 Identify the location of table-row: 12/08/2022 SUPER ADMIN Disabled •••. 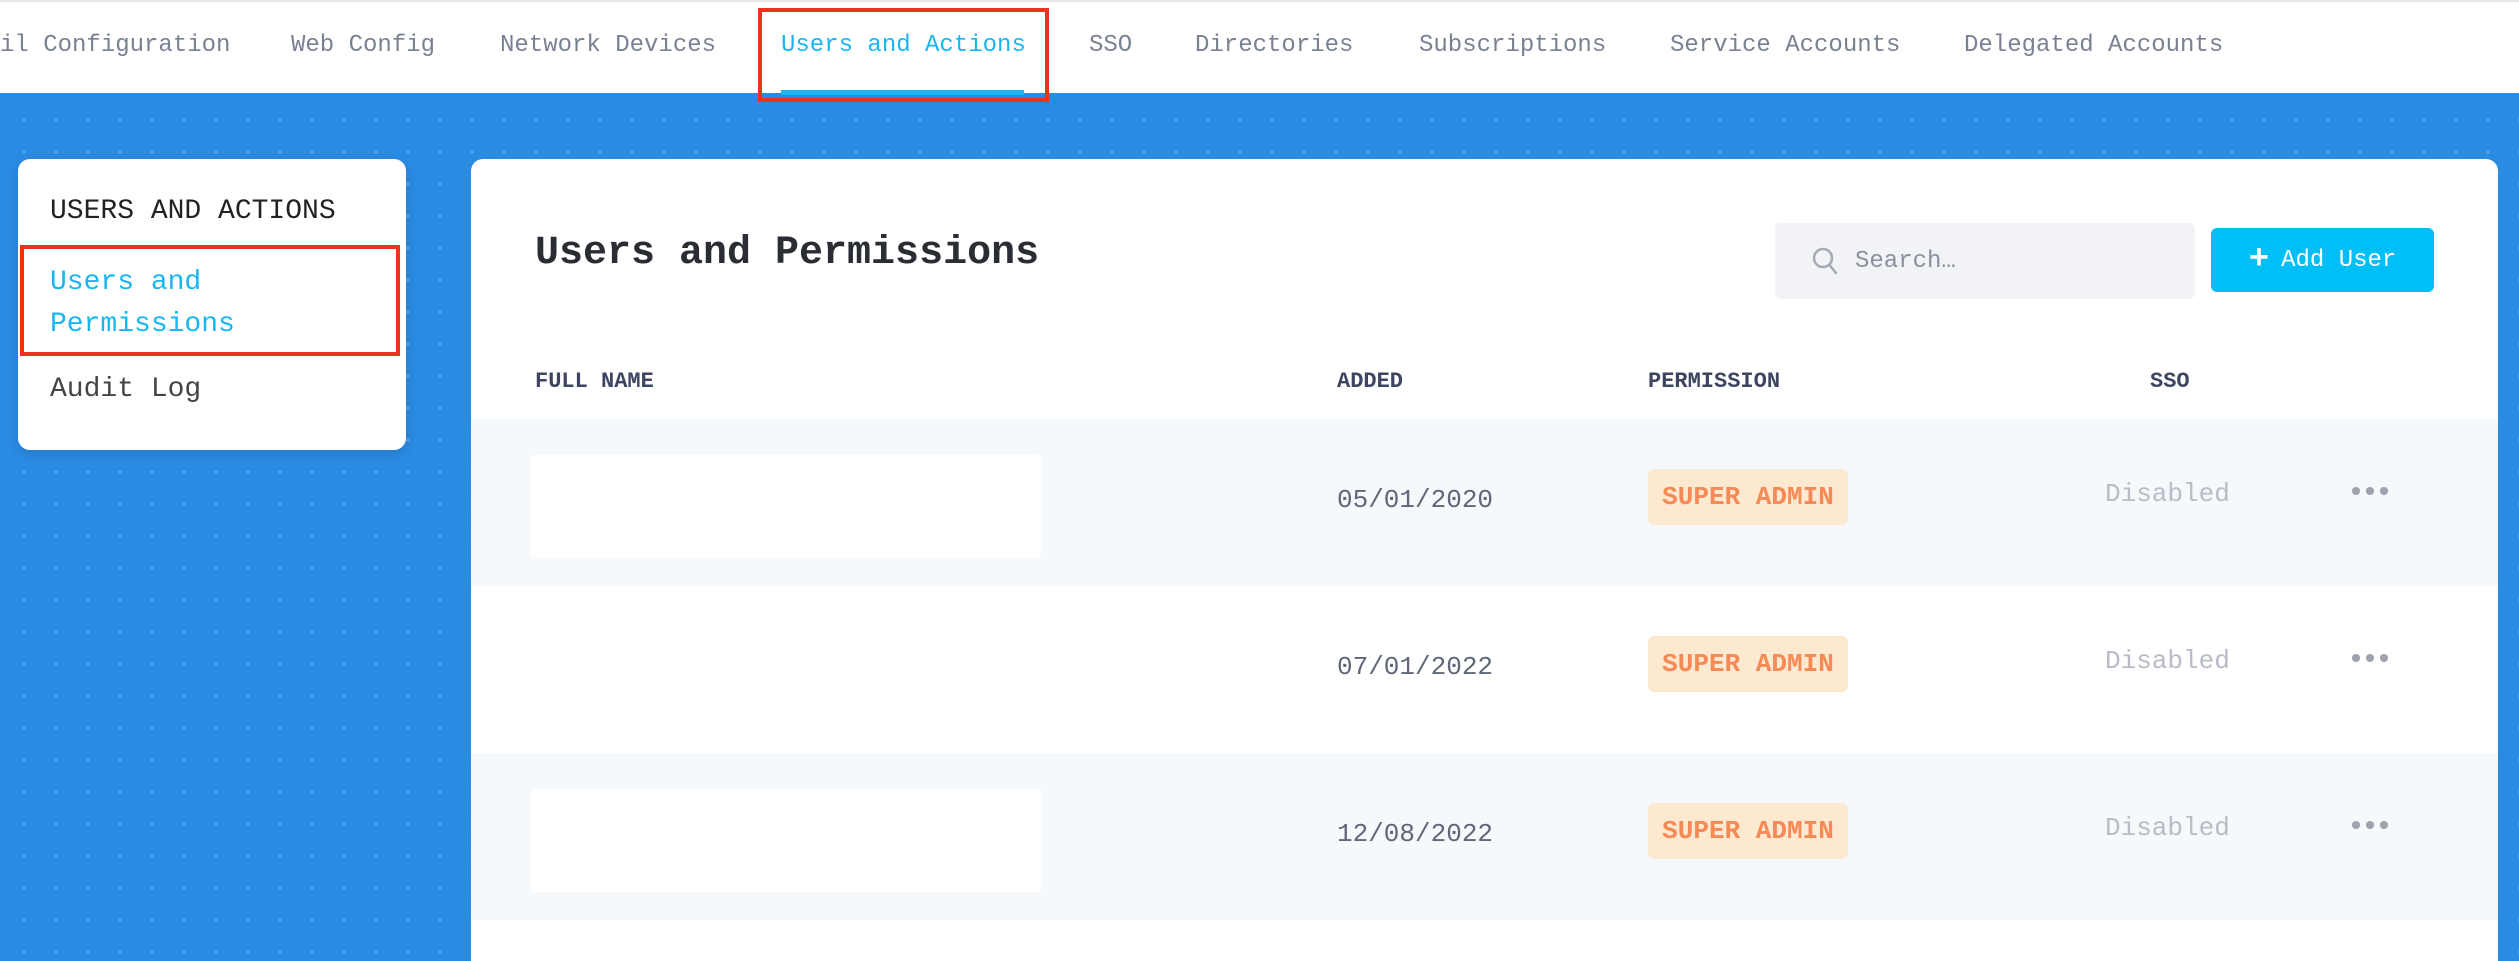
(1484, 836).